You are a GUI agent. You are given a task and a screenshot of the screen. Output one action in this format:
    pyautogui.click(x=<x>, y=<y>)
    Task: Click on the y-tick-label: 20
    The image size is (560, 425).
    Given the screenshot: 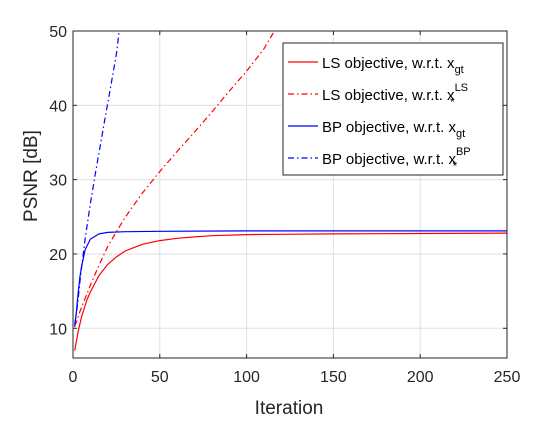 What is the action you would take?
    pyautogui.click(x=58, y=255)
    